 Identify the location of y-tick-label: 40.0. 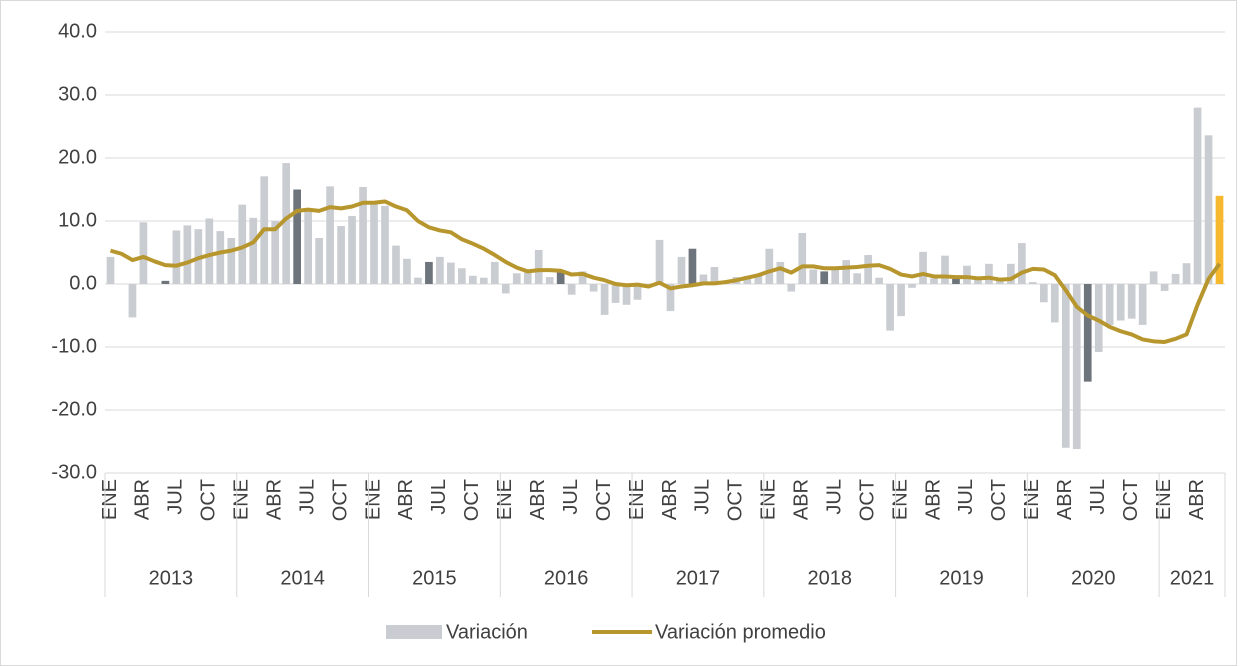
(77, 31).